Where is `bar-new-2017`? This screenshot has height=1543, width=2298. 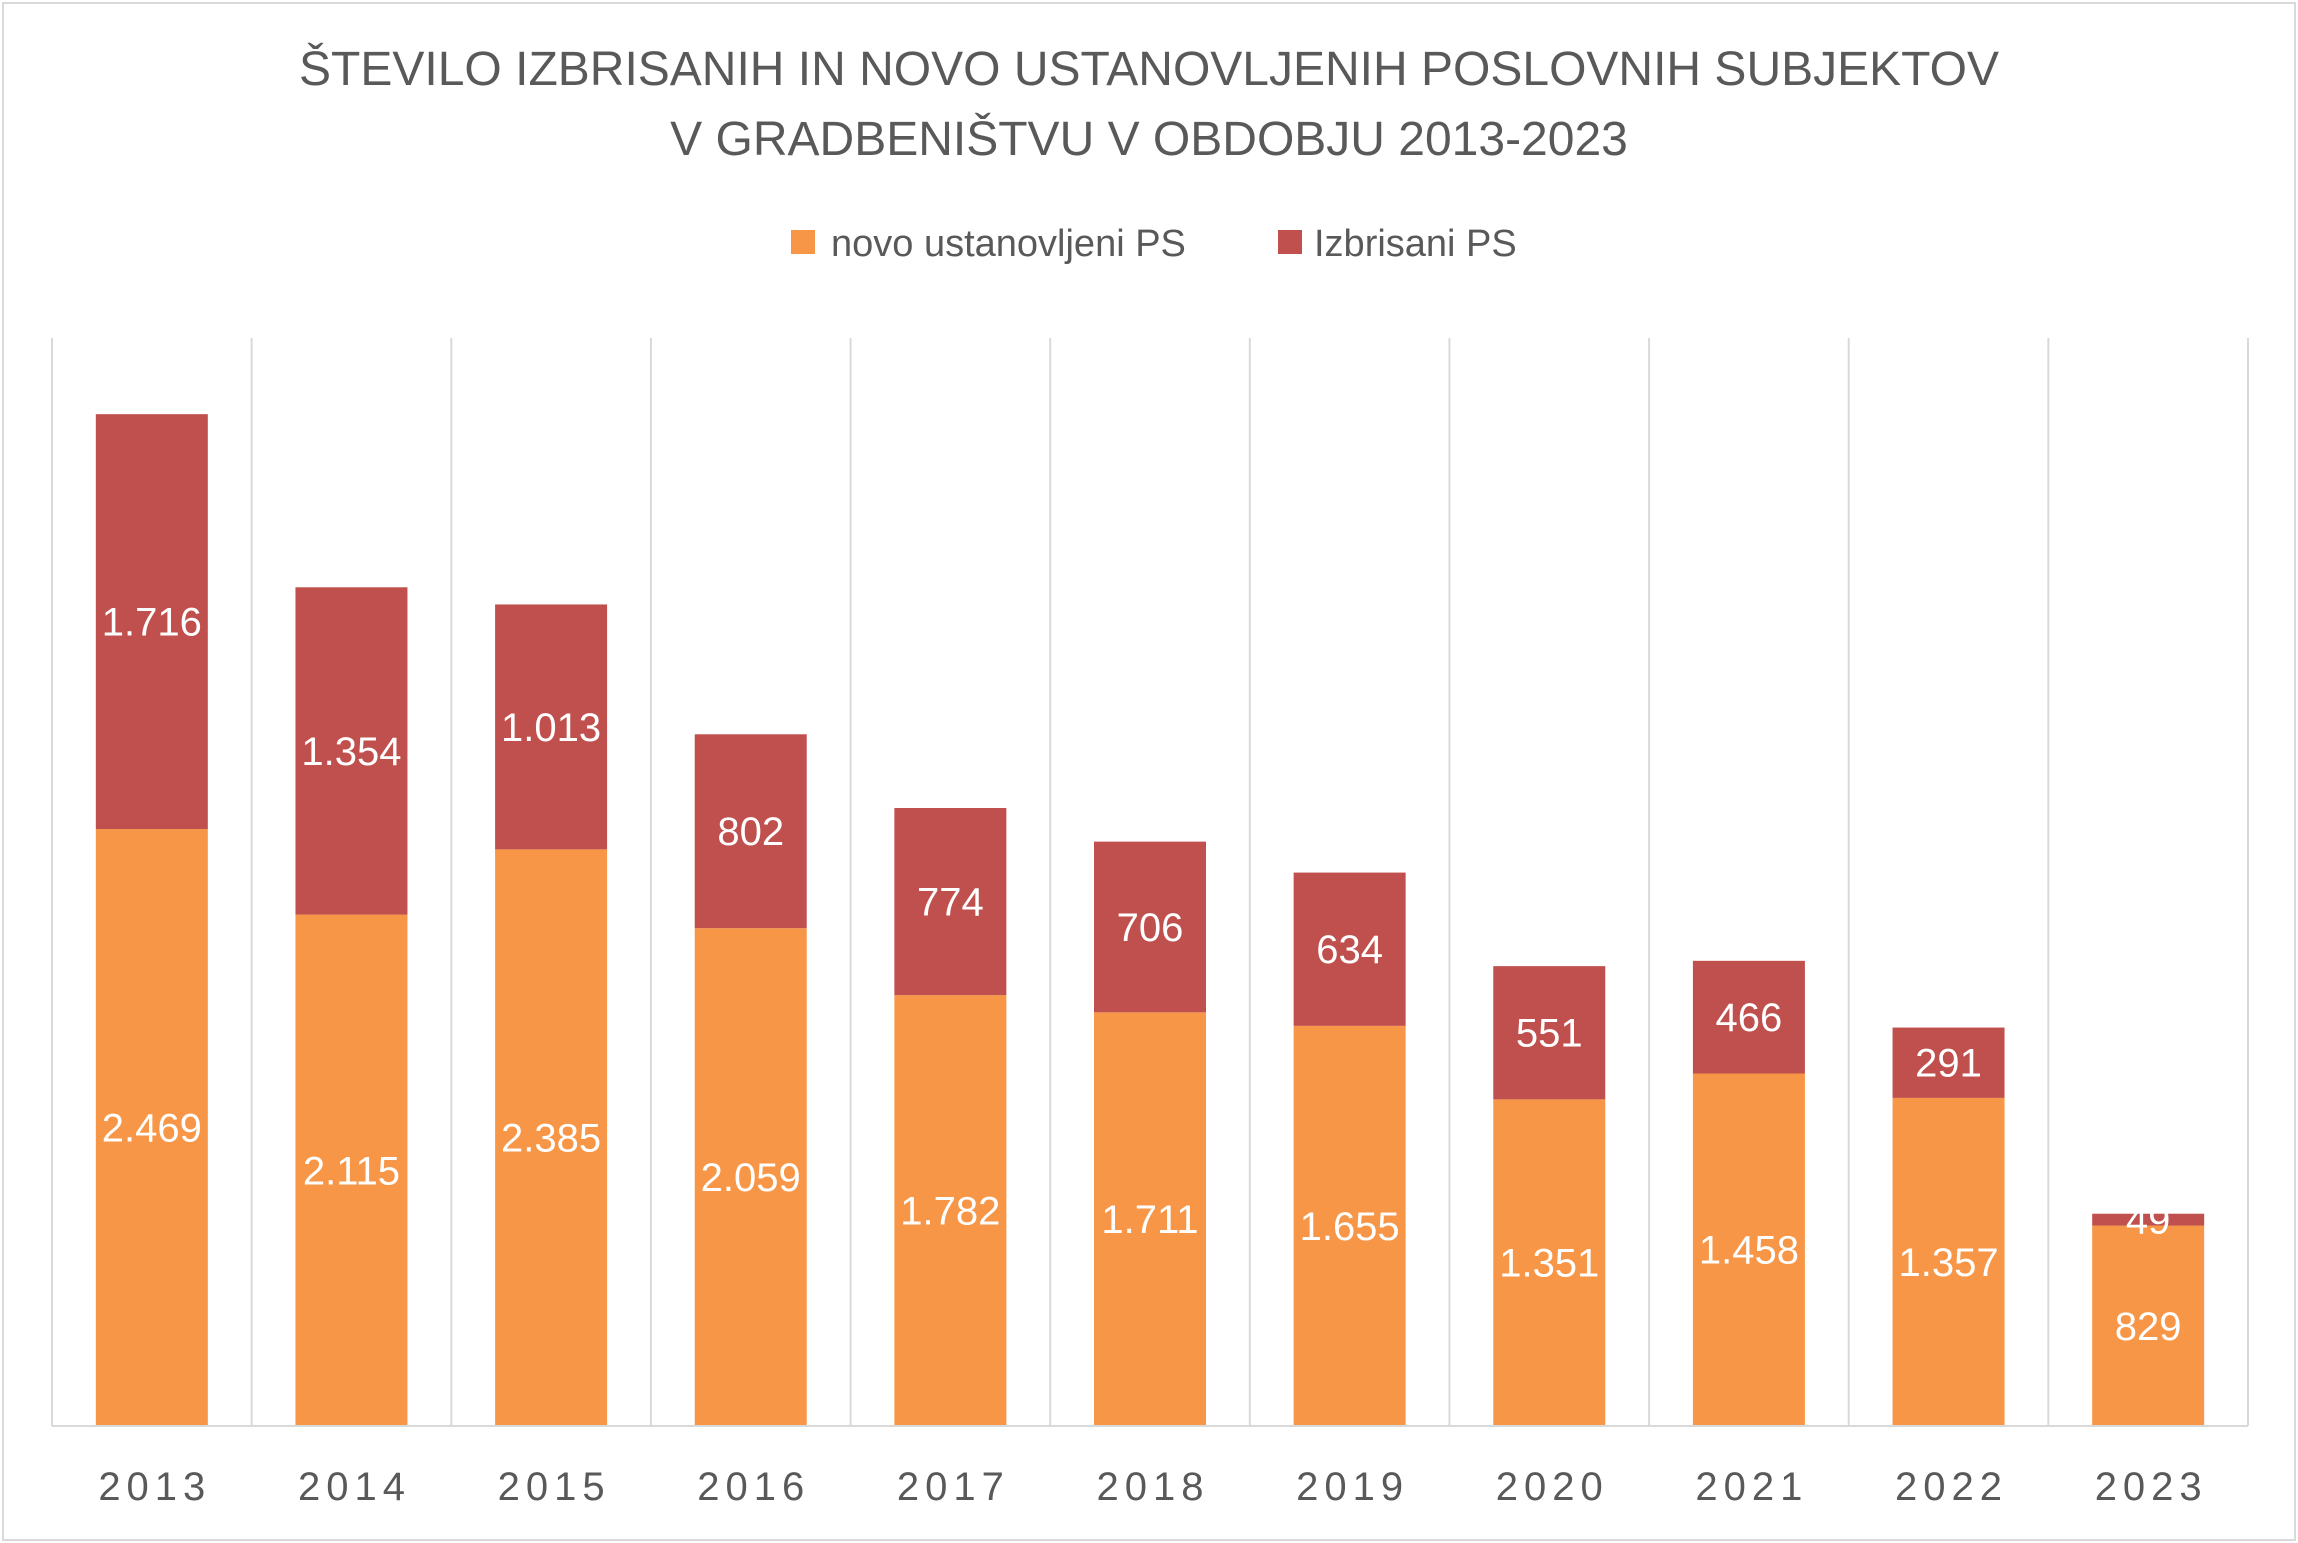
bar-new-2017 is located at coordinates (950, 1210).